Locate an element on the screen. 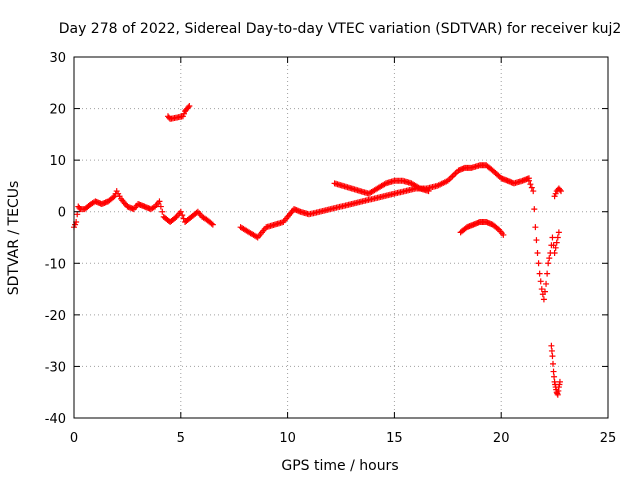 Image resolution: width=640 pixels, height=480 pixels. x-axis-label: GPS time / hours is located at coordinates (339, 466).